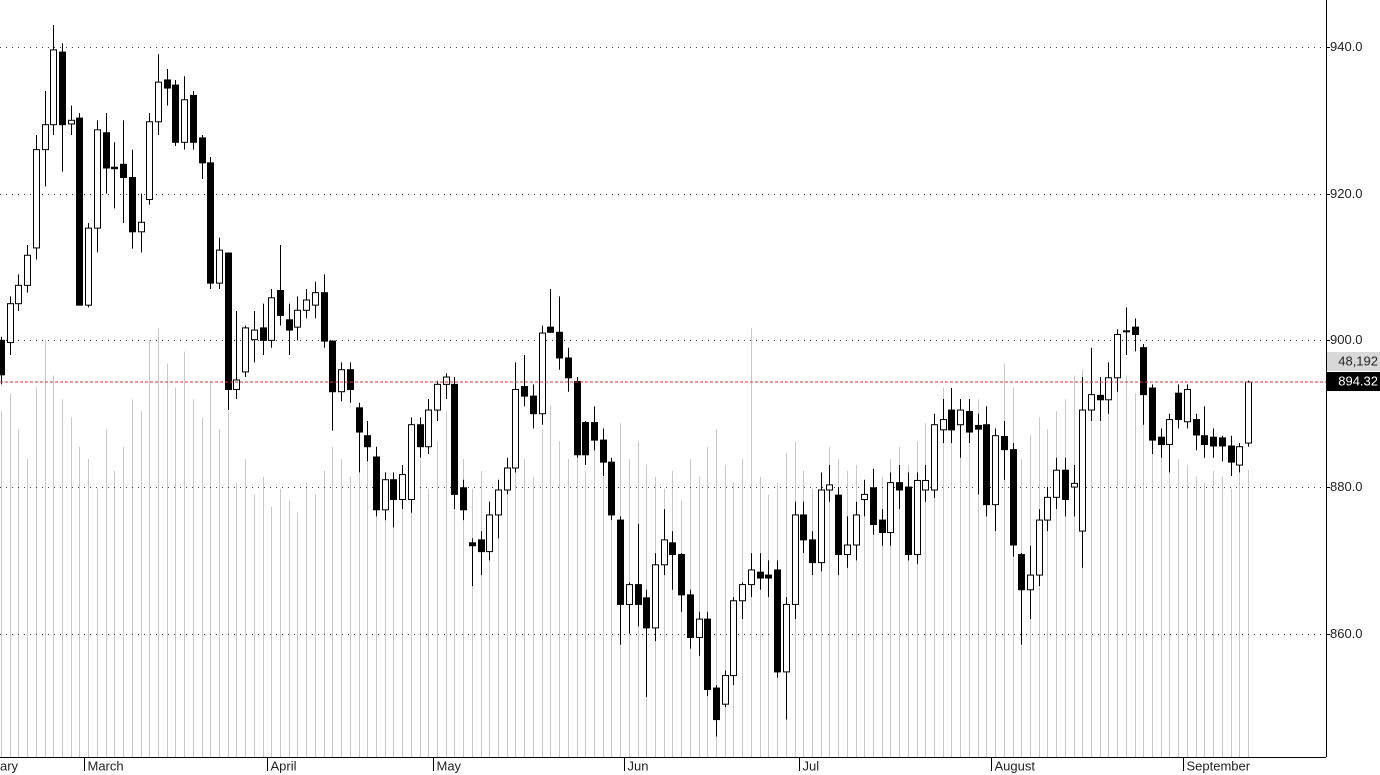 Image resolution: width=1380 pixels, height=775 pixels. I want to click on x-tick-label: Jun, so click(638, 765).